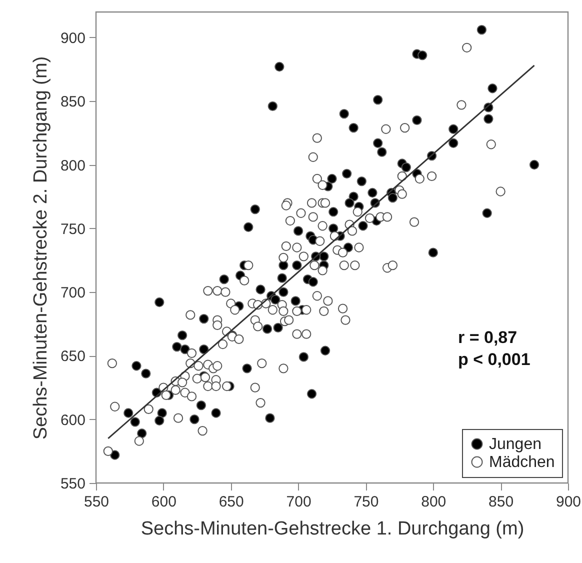 The height and width of the screenshot is (563, 582). I want to click on y-tick-label: 600, so click(73, 420).